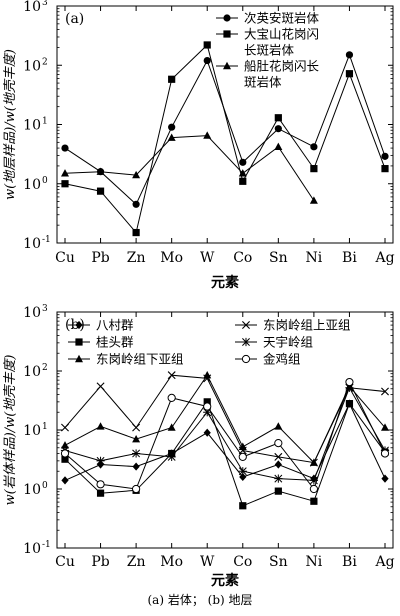 This screenshot has height=616, width=400. I want to click on legend-label: 桂头群, so click(115, 342).